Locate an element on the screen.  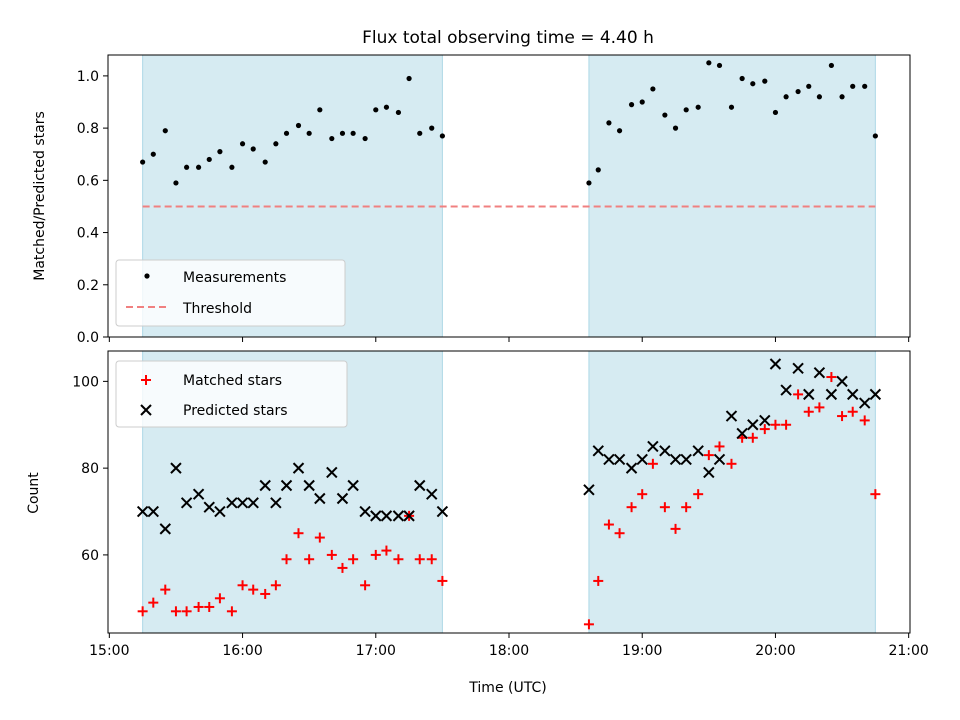
x-tick-label: 16:00 is located at coordinates (242, 651).